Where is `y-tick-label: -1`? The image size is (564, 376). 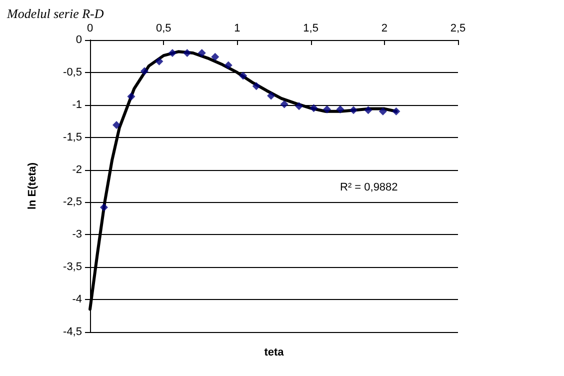
y-tick-label: -1 is located at coordinates (77, 104).